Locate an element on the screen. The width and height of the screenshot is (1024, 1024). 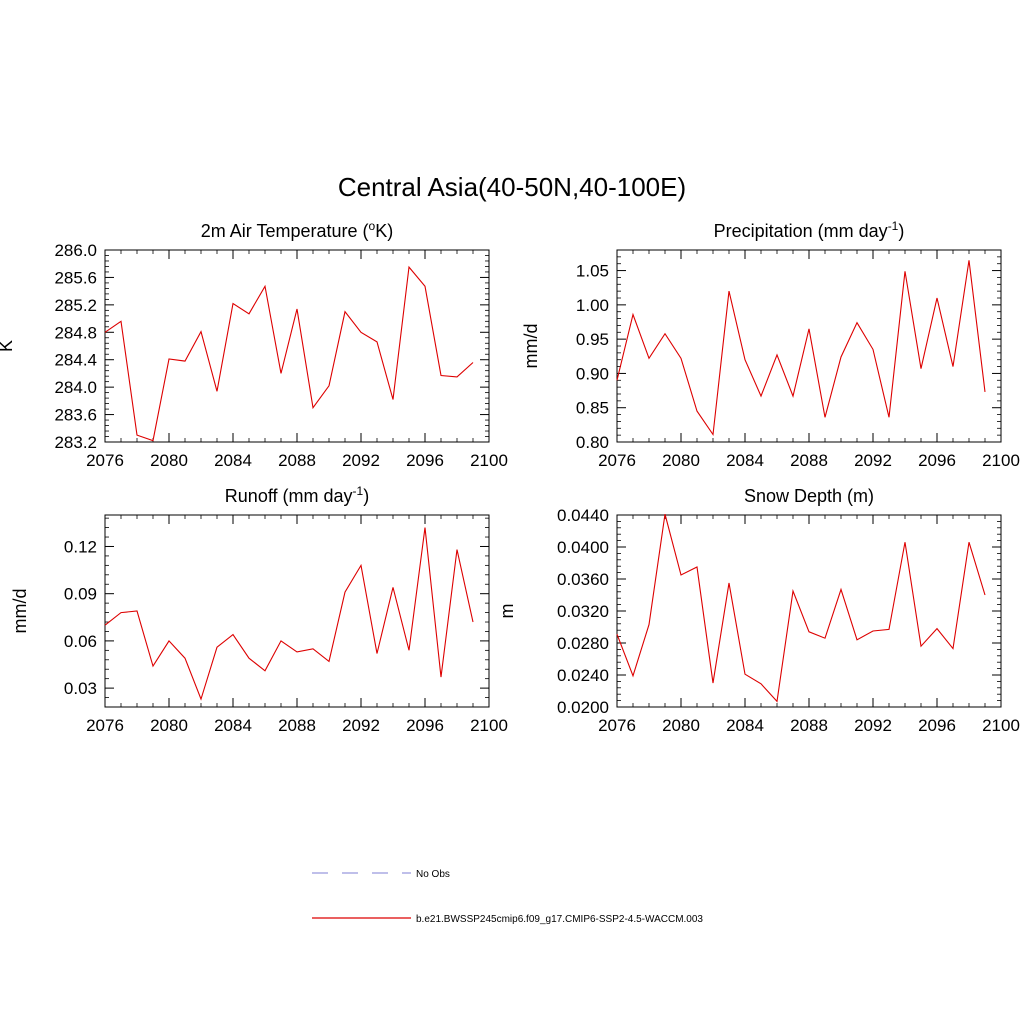
panel-title-main: Runoff (mm day is located at coordinates (289, 496).